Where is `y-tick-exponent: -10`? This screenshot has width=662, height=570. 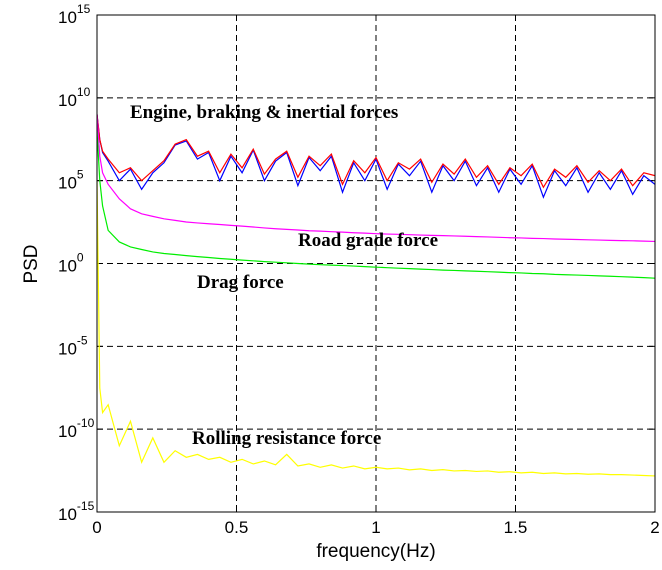 y-tick-exponent: -10 is located at coordinates (86, 423).